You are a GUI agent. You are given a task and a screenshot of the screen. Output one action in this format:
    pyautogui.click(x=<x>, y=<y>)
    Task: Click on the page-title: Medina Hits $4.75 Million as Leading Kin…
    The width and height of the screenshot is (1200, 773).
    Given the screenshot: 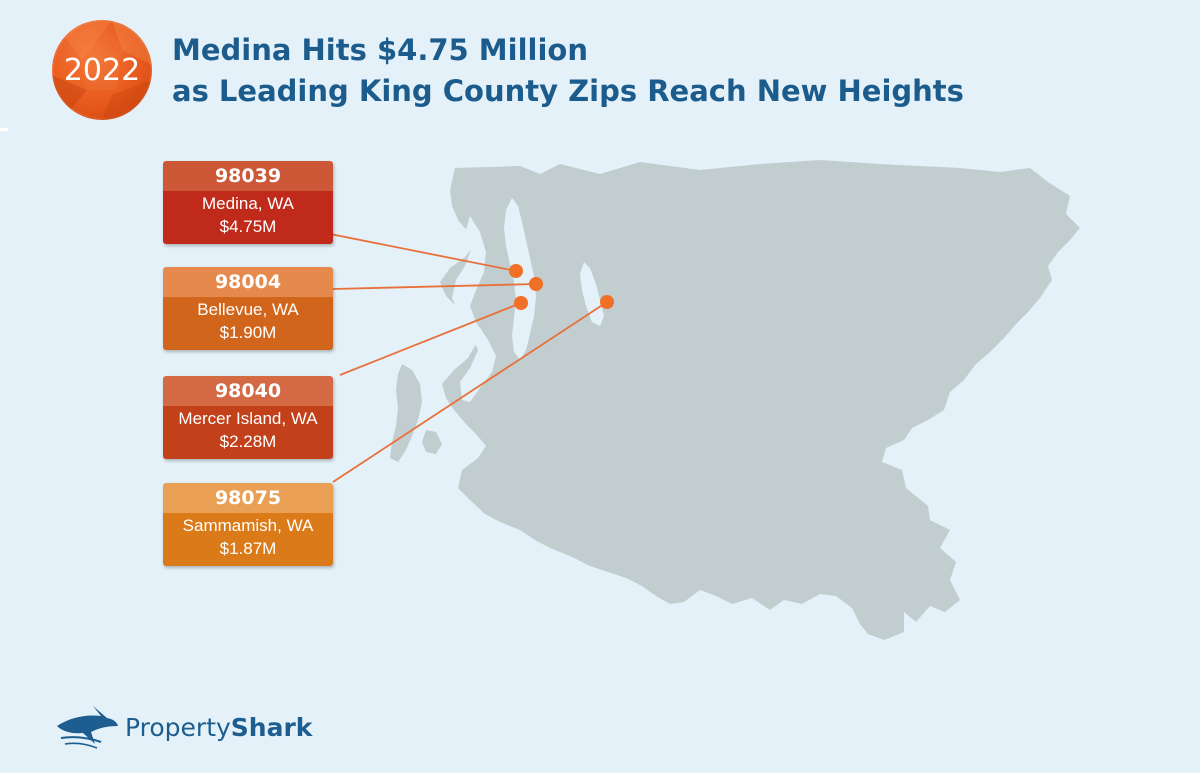 What is the action you would take?
    pyautogui.click(x=568, y=71)
    